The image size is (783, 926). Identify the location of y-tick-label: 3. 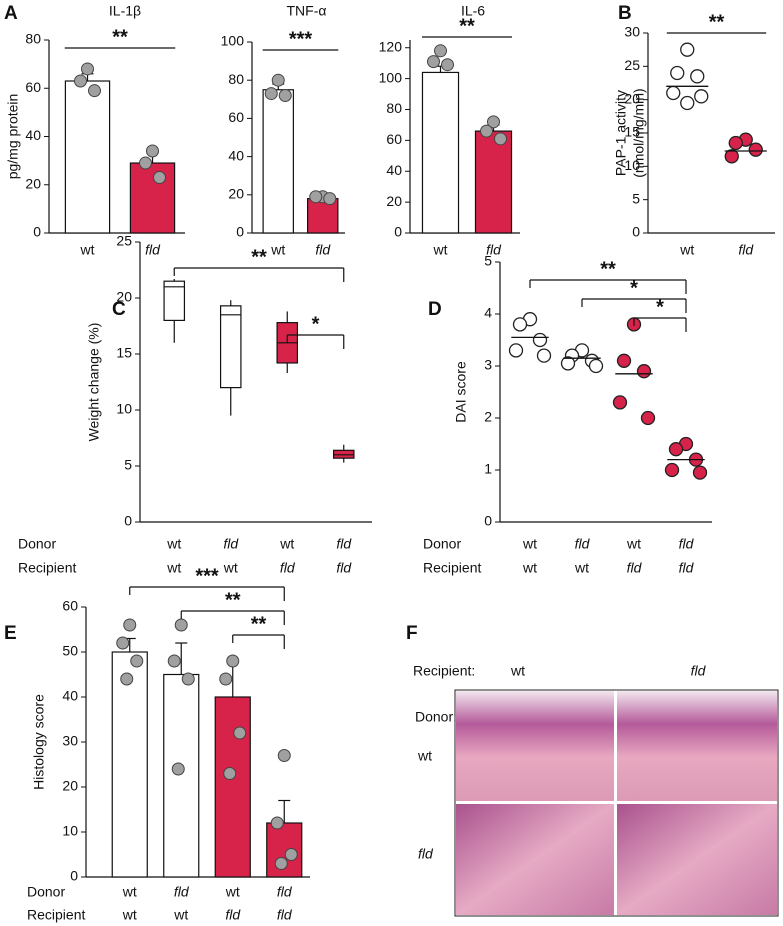
(488, 365).